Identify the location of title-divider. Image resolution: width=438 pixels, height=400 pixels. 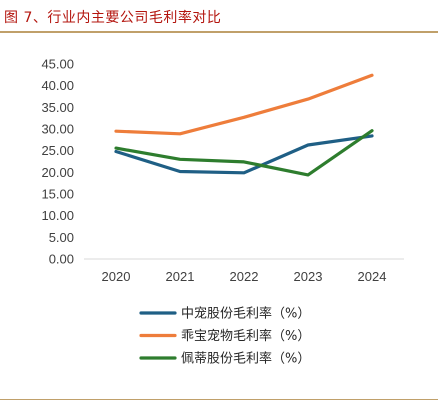
(219, 32).